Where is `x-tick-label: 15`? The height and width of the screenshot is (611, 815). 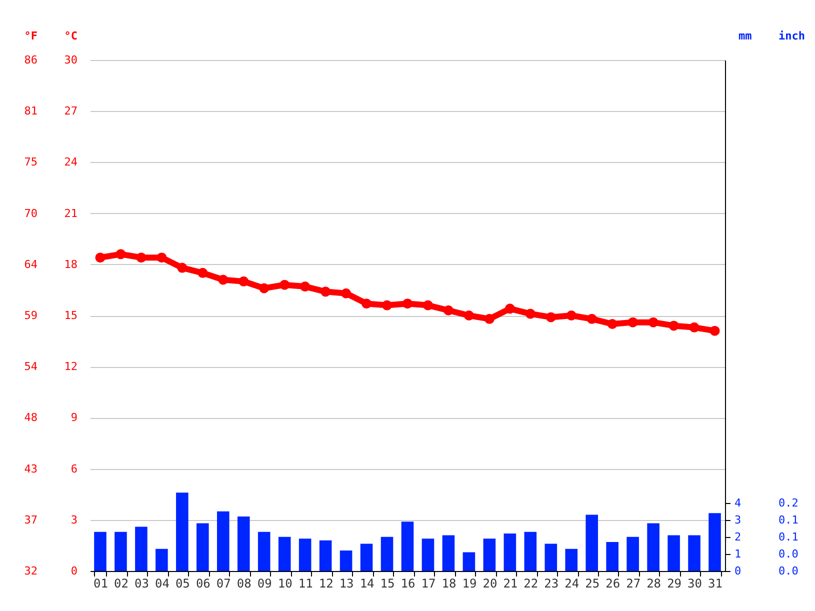
x-tick-label: 15 is located at coordinates (387, 583).